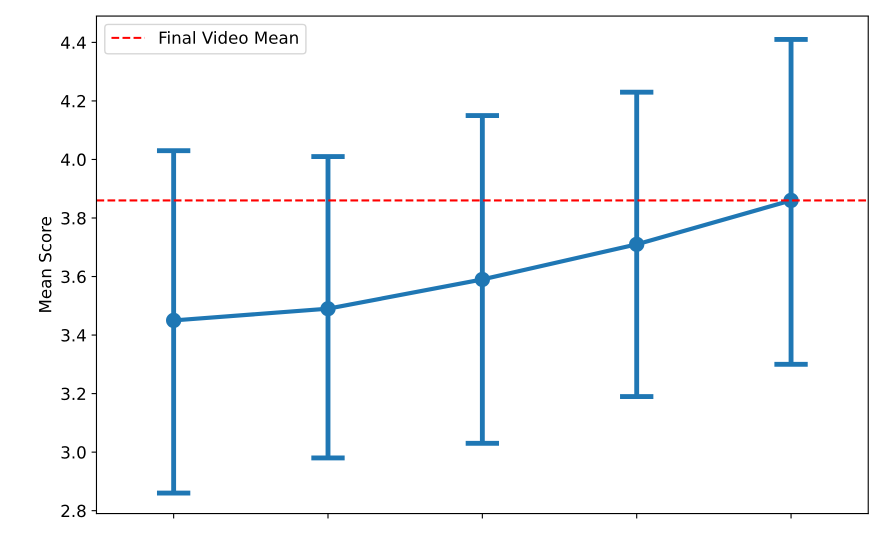  I want to click on y-tick-label: 3.2, so click(74, 394).